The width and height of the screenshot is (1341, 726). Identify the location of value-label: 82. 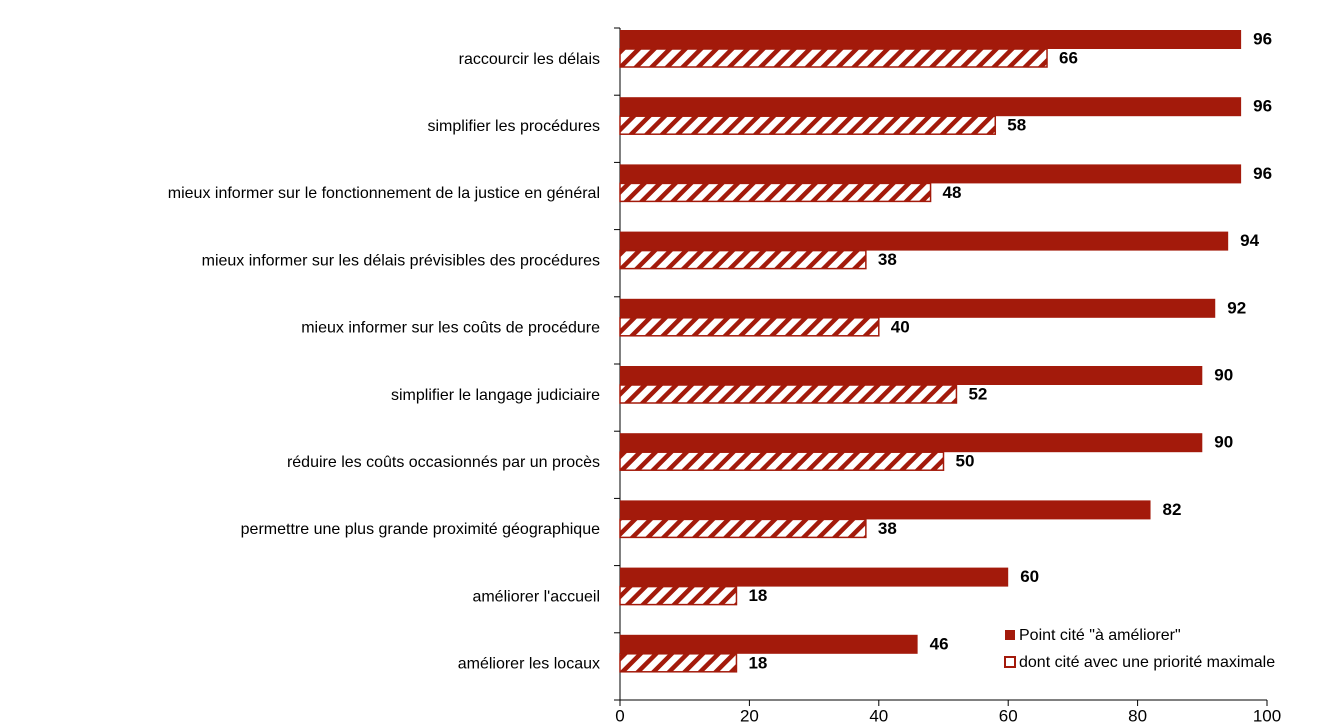
(1172, 509).